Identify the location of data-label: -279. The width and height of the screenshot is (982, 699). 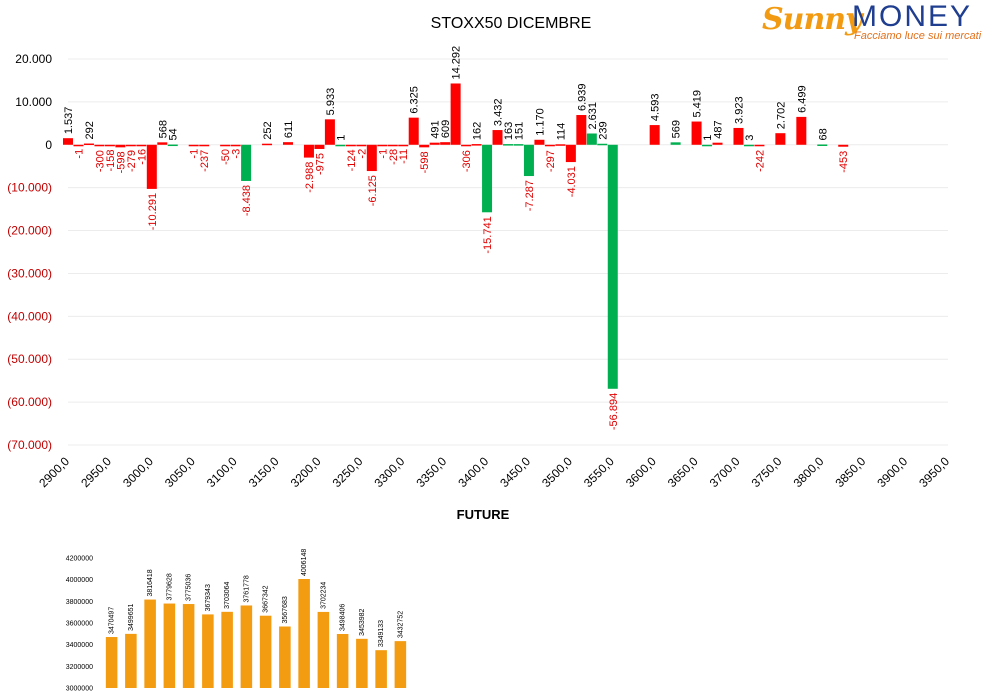
(132, 161).